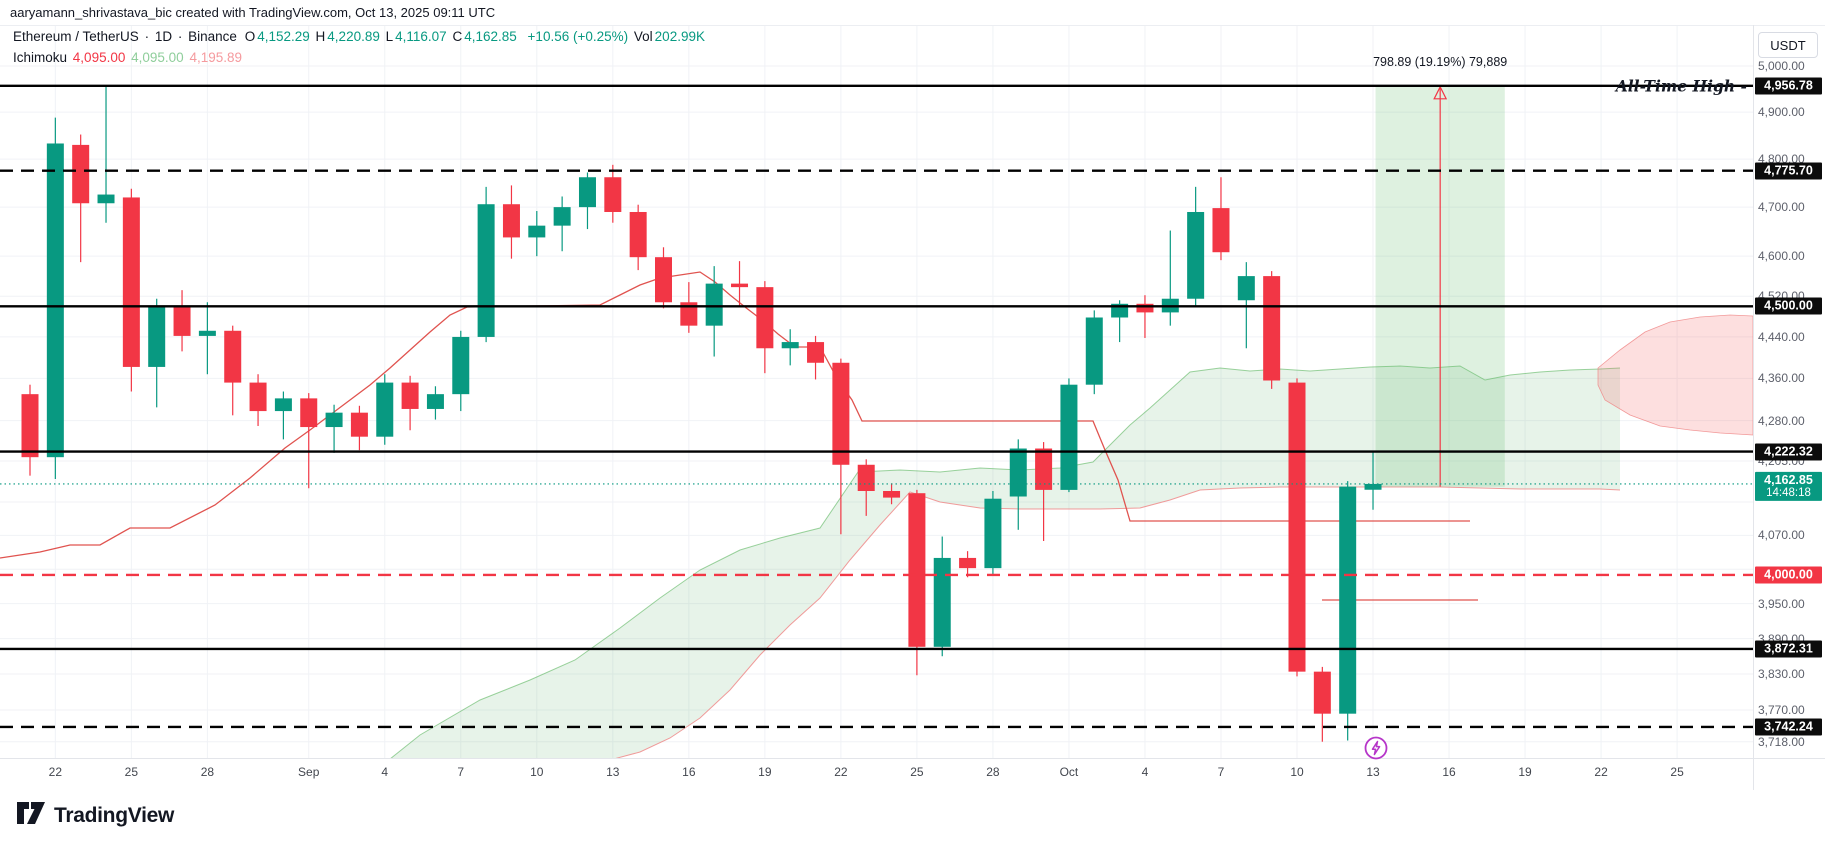 This screenshot has height=849, width=1825. Describe the element at coordinates (1781, 207) in the screenshot. I see `price-tick-label: 4,700.00` at that location.